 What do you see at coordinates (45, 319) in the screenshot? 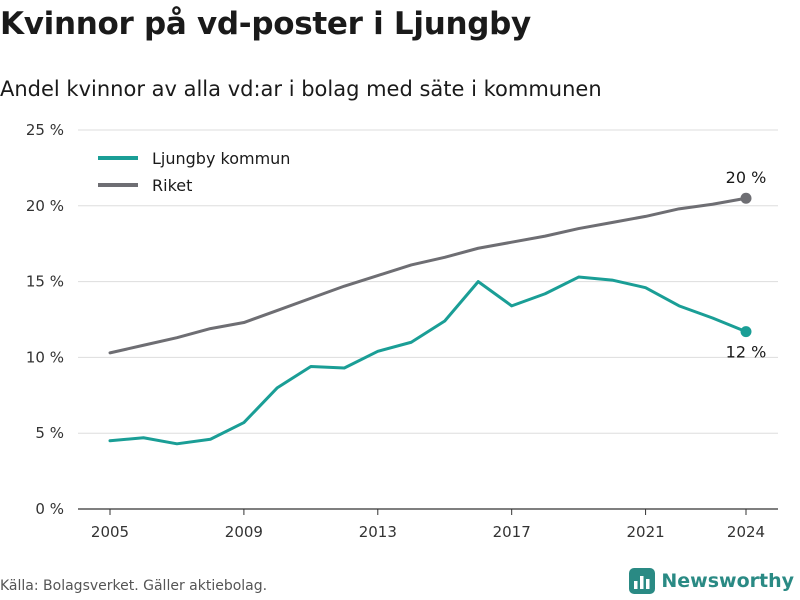
I see `y-axis-ticks: 0 % 5 % 10 % 15 % 20 % 25 %` at bounding box center [45, 319].